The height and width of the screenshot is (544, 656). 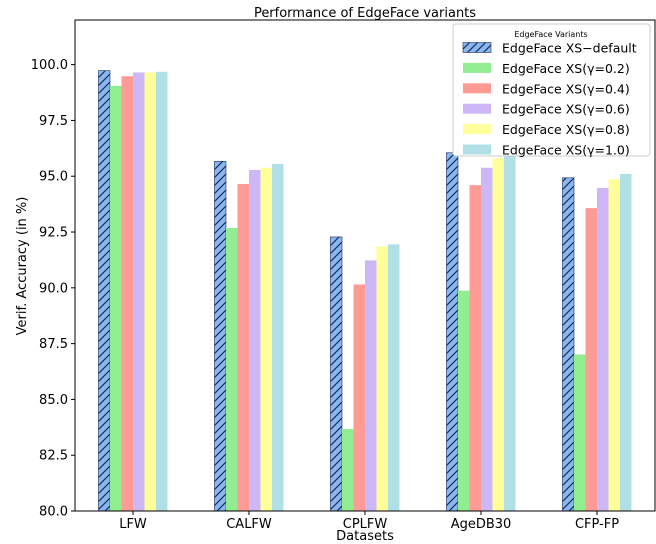 What do you see at coordinates (53, 177) in the screenshot?
I see `y-tick-label: 95.0` at bounding box center [53, 177].